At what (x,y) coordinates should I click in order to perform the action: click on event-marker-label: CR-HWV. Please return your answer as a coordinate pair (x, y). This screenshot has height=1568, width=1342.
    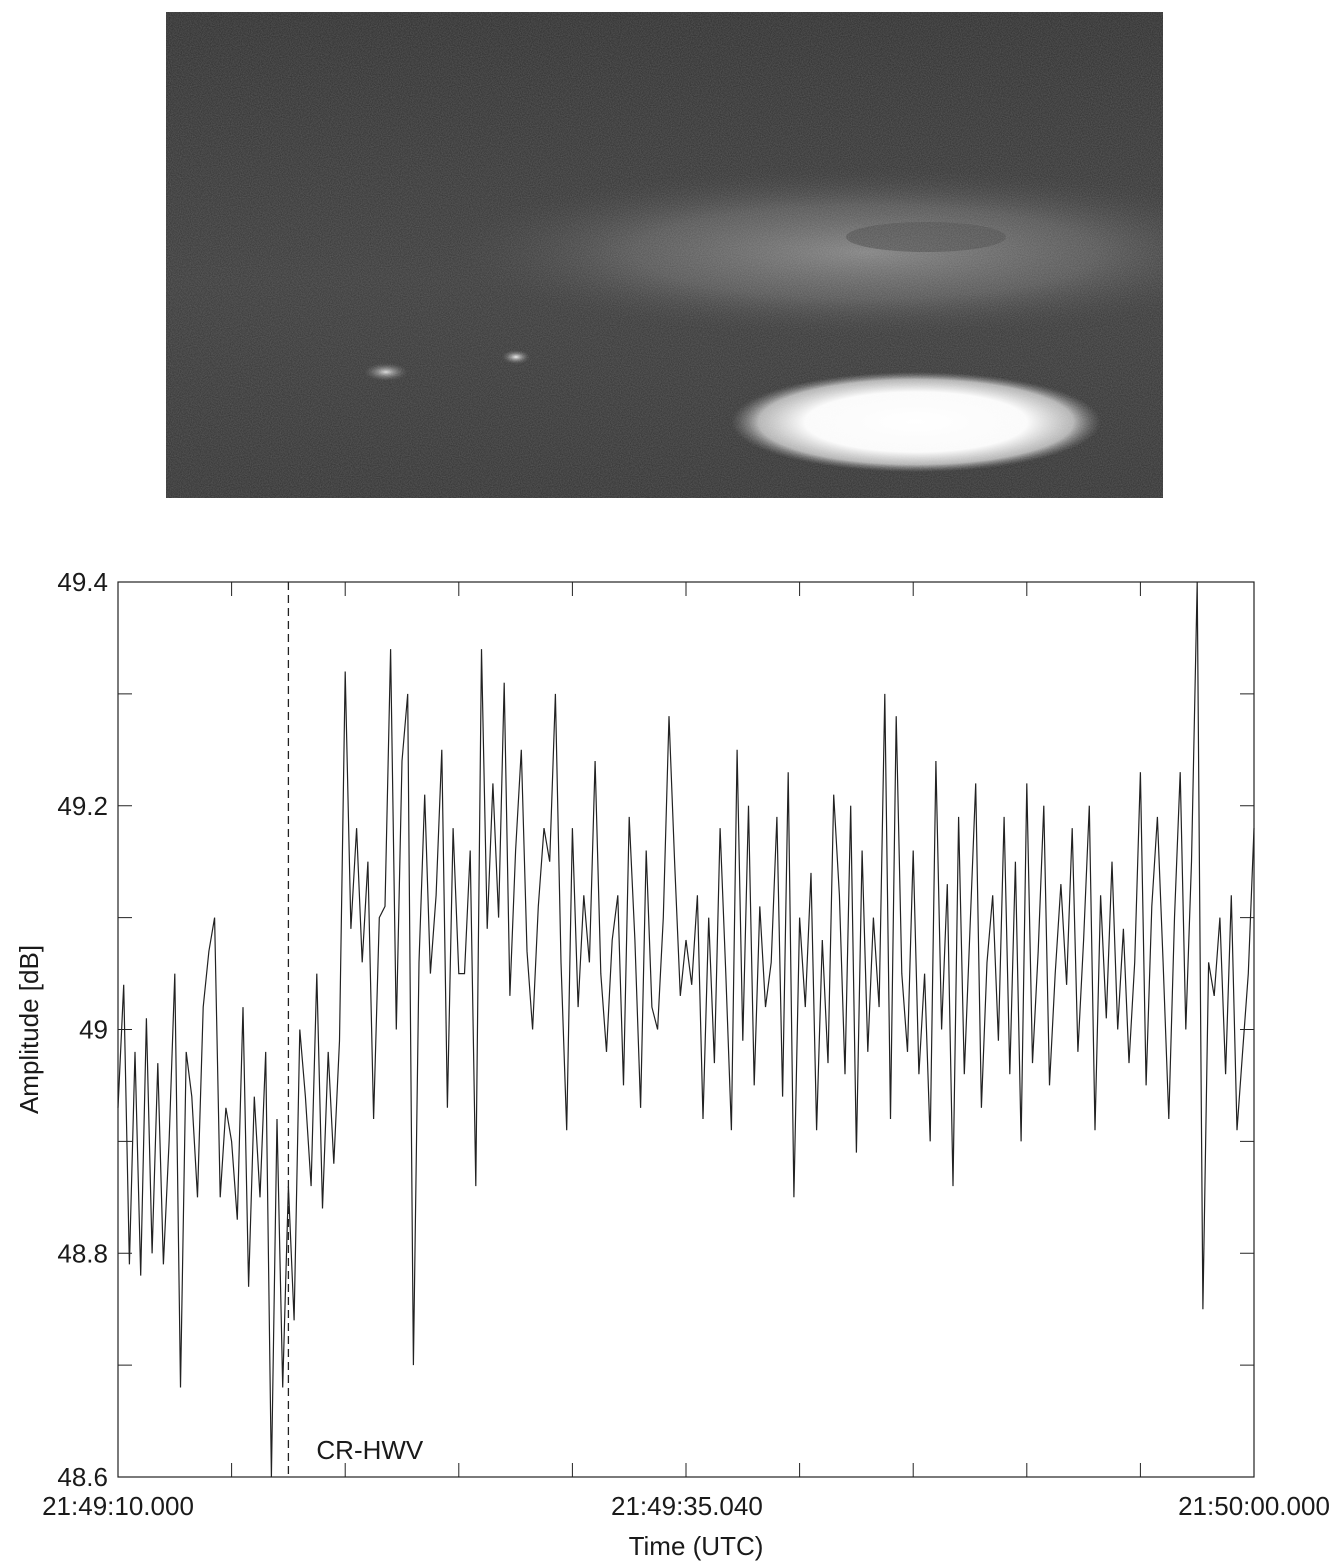
    Looking at the image, I should click on (370, 1450).